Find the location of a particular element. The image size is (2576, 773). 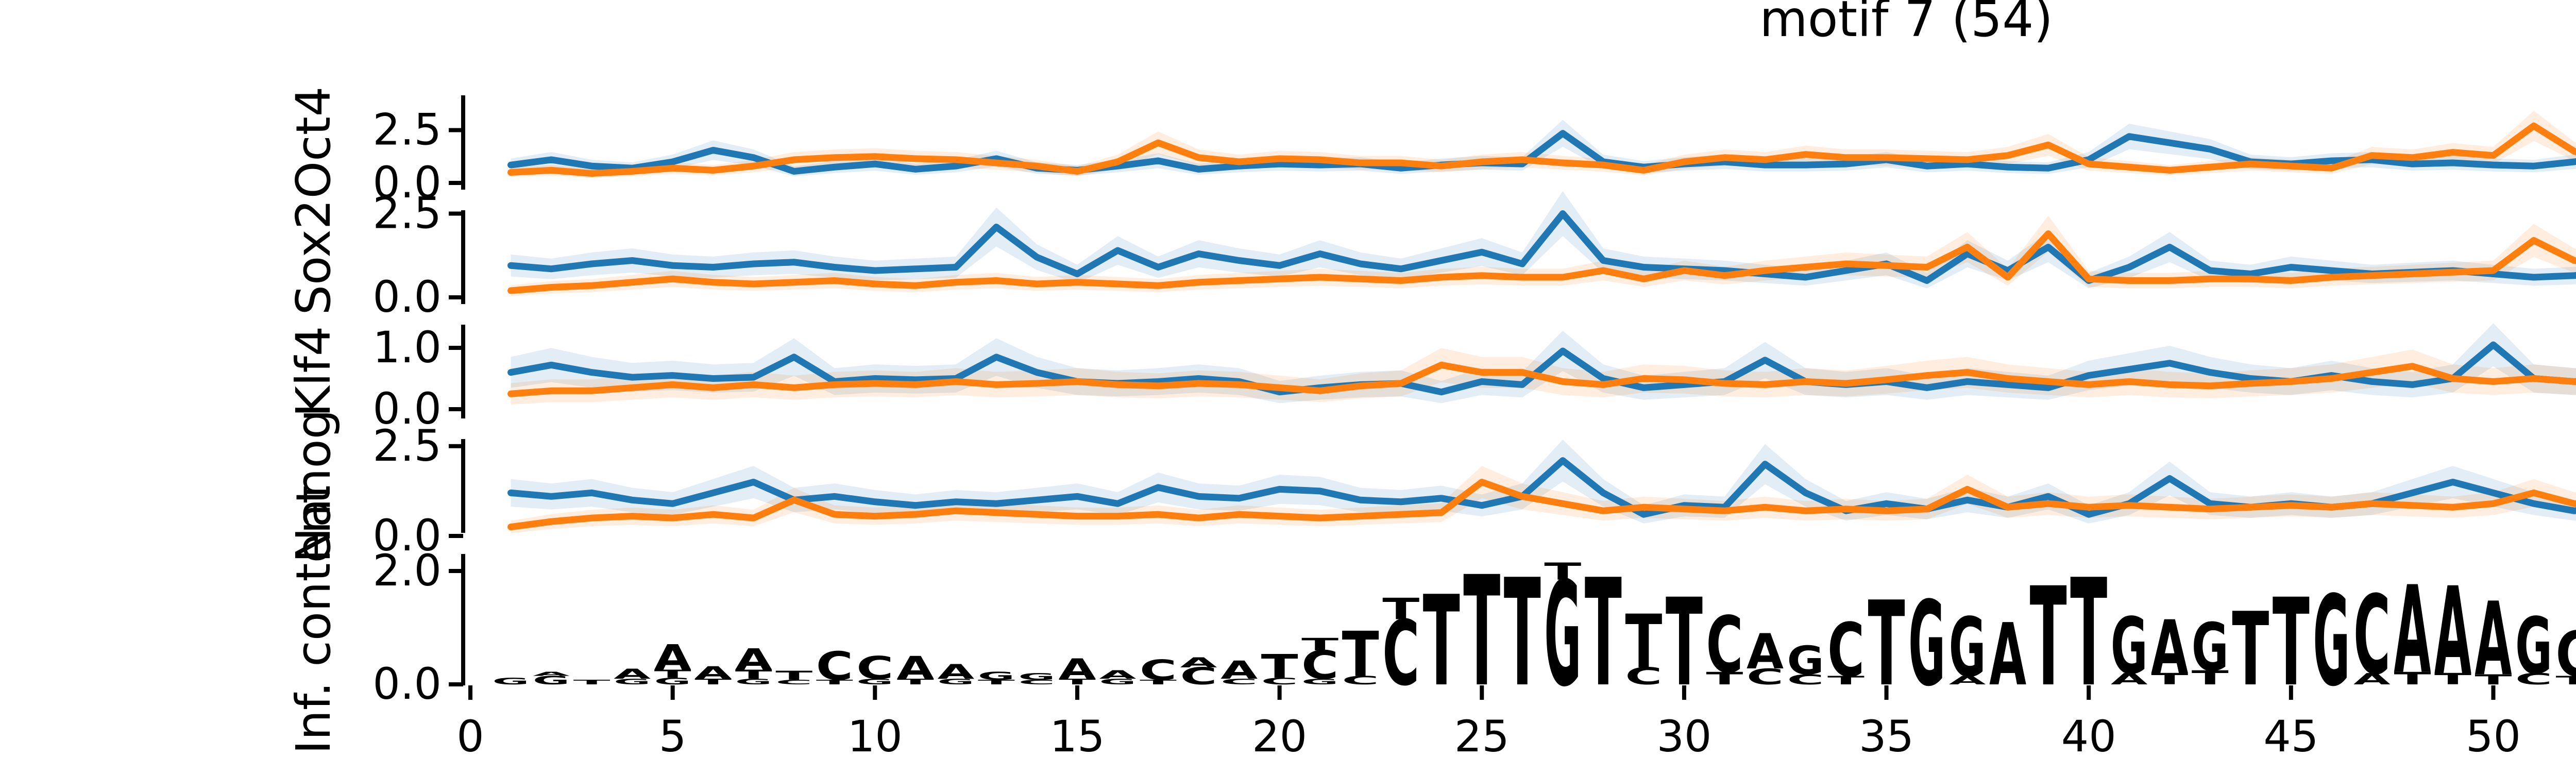

logo-ytick-label: 2.0 is located at coordinates (407, 570).